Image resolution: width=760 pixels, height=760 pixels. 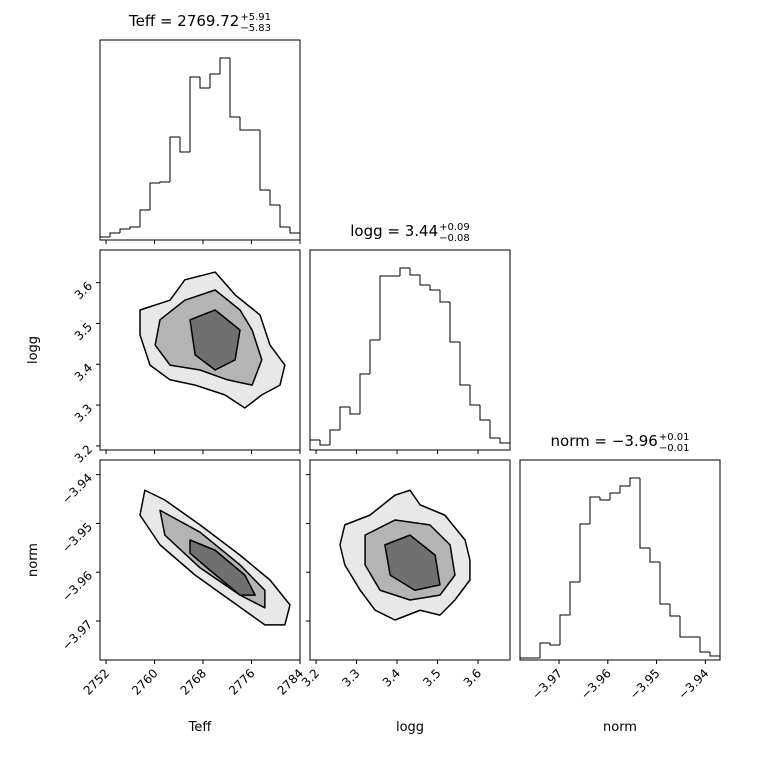 What do you see at coordinates (674, 437) in the screenshot?
I see `title-upper: +0.01` at bounding box center [674, 437].